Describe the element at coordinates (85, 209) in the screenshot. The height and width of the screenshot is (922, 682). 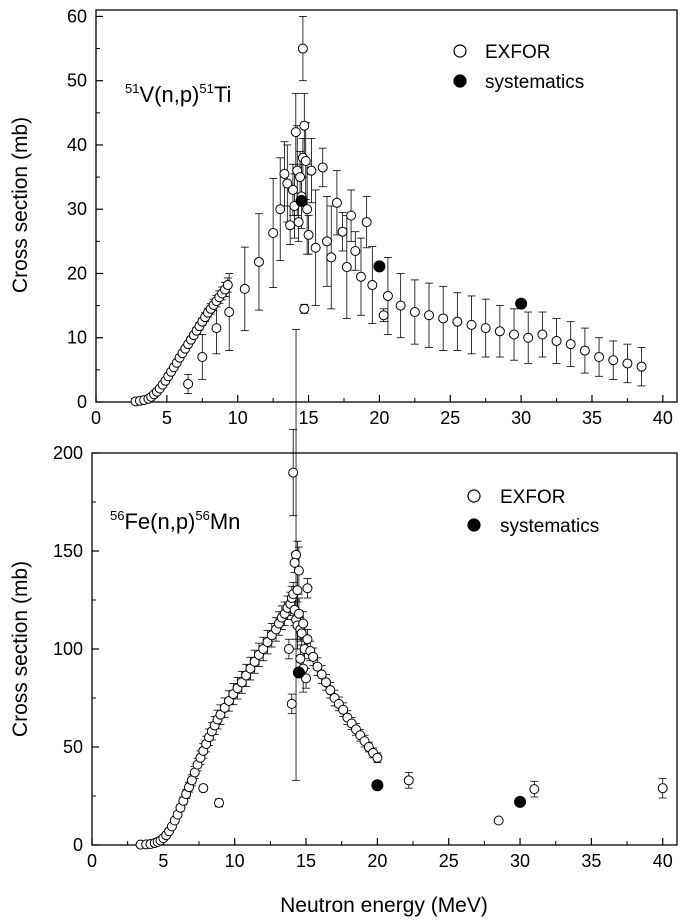
I see `y-ticks: 0 10 20 30 40 50 60` at that location.